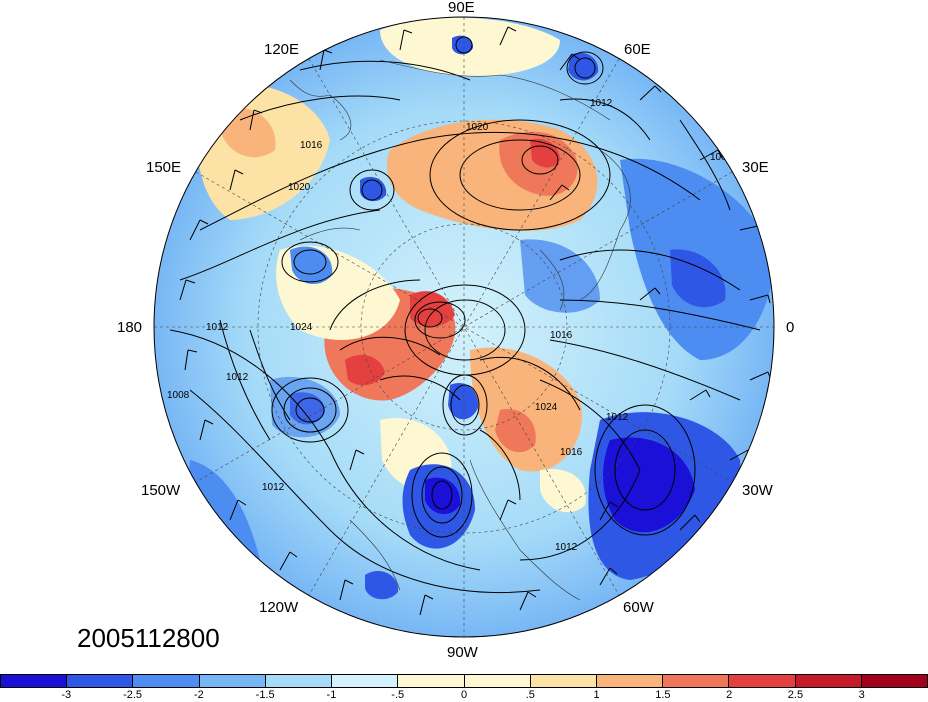  Describe the element at coordinates (66, 695) in the screenshot. I see `colorbar-tick-label: -3` at that location.